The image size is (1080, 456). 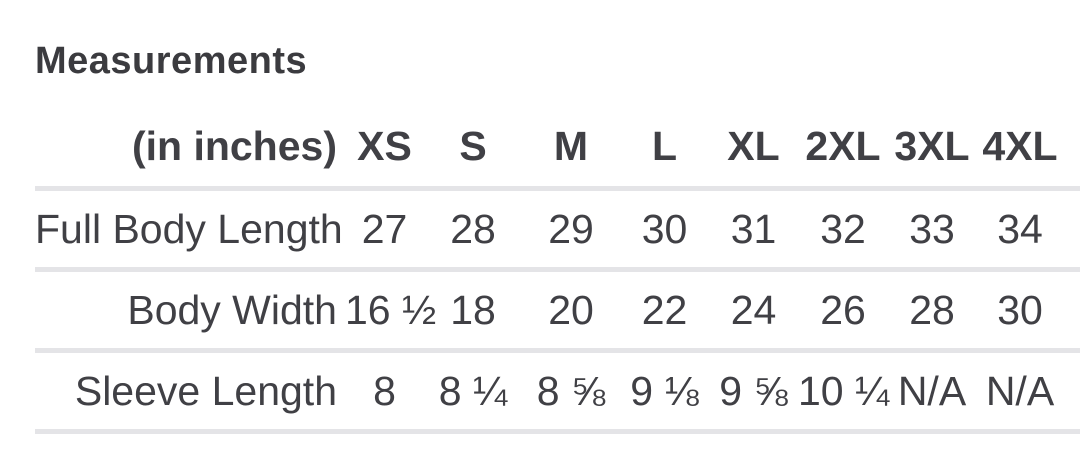 I want to click on size-column-header-m: M, so click(x=571, y=145).